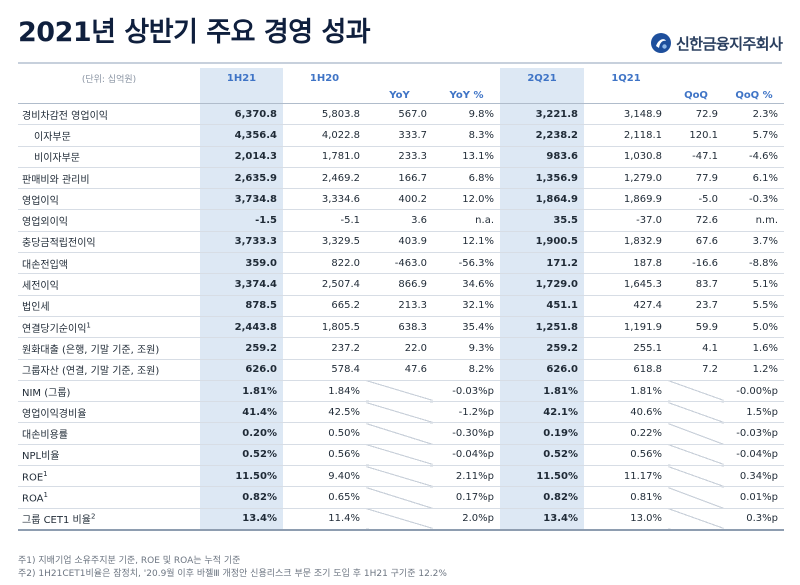  What do you see at coordinates (109, 263) in the screenshot?
I see `row-label: 대손전입액` at bounding box center [109, 263].